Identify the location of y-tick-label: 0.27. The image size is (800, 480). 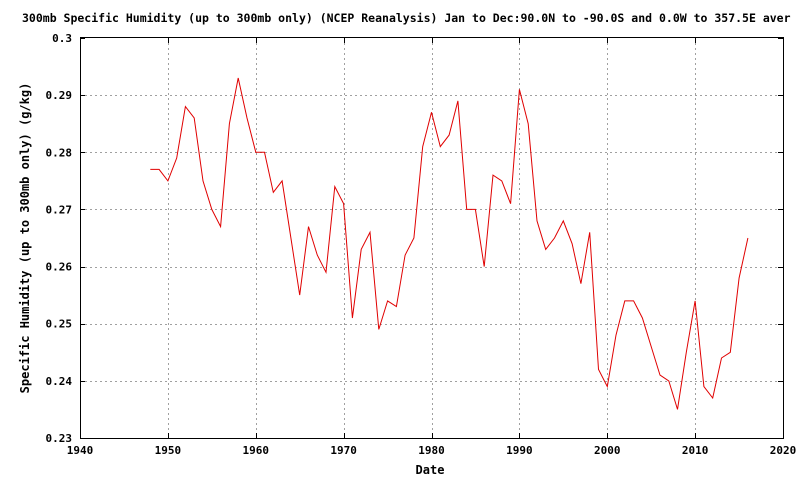
(59, 209).